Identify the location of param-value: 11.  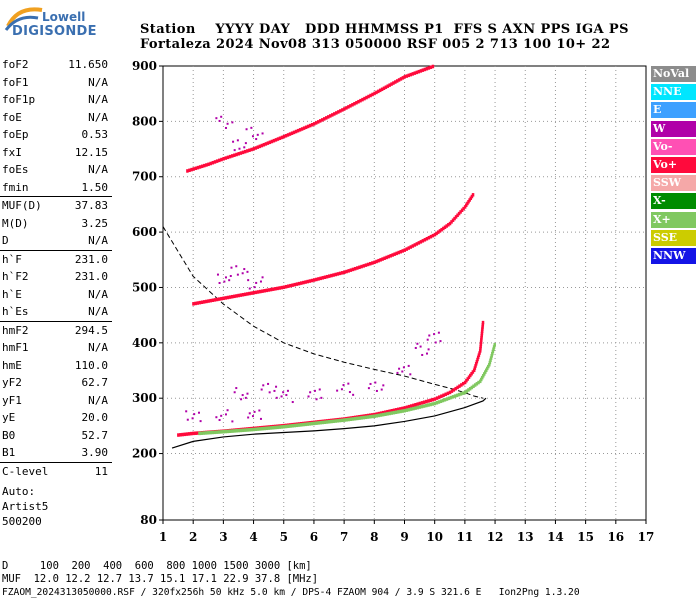
(101, 471).